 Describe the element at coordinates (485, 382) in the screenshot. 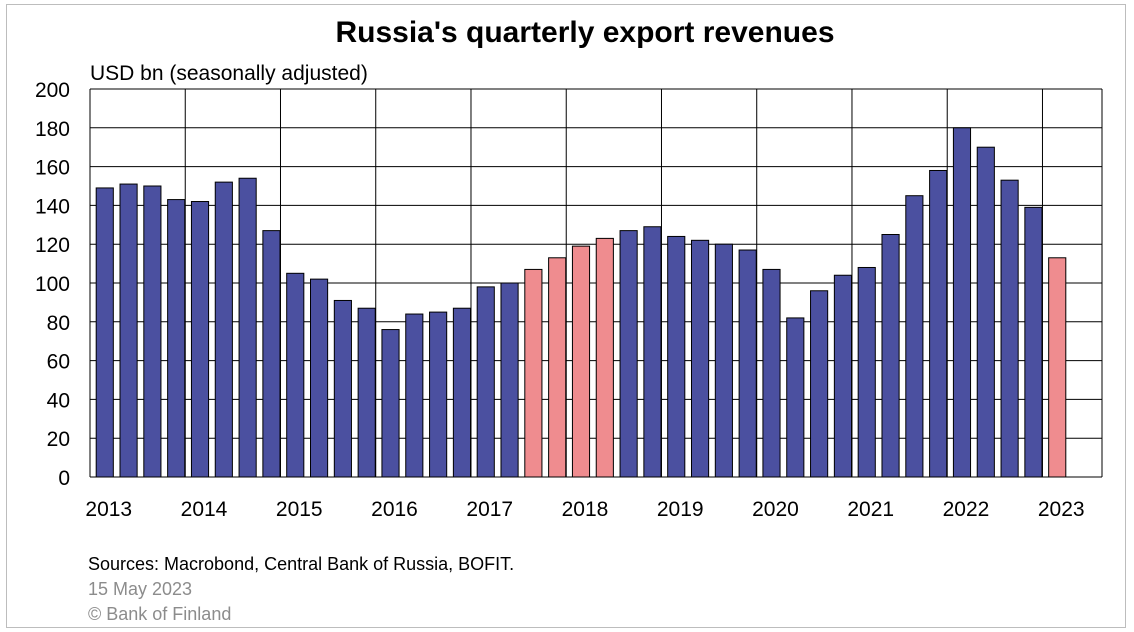

I see `bar-2017-q1` at that location.